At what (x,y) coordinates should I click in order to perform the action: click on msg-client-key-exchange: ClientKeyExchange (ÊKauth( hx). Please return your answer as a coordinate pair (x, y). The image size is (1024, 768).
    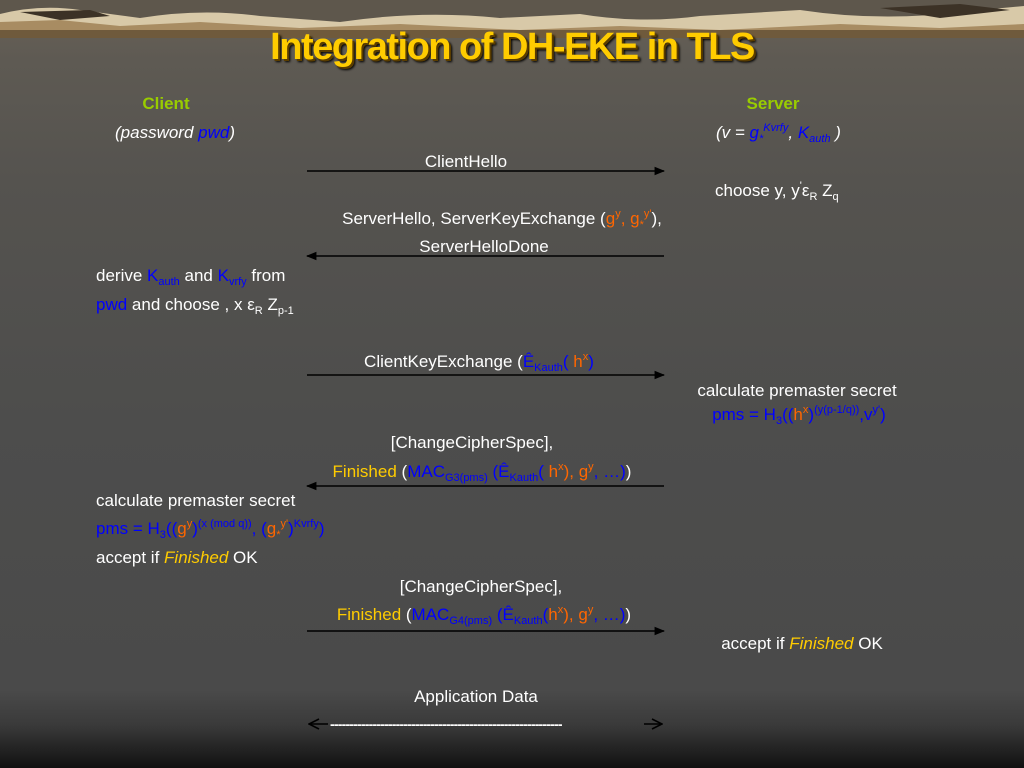
    Looking at the image, I should click on (479, 362).